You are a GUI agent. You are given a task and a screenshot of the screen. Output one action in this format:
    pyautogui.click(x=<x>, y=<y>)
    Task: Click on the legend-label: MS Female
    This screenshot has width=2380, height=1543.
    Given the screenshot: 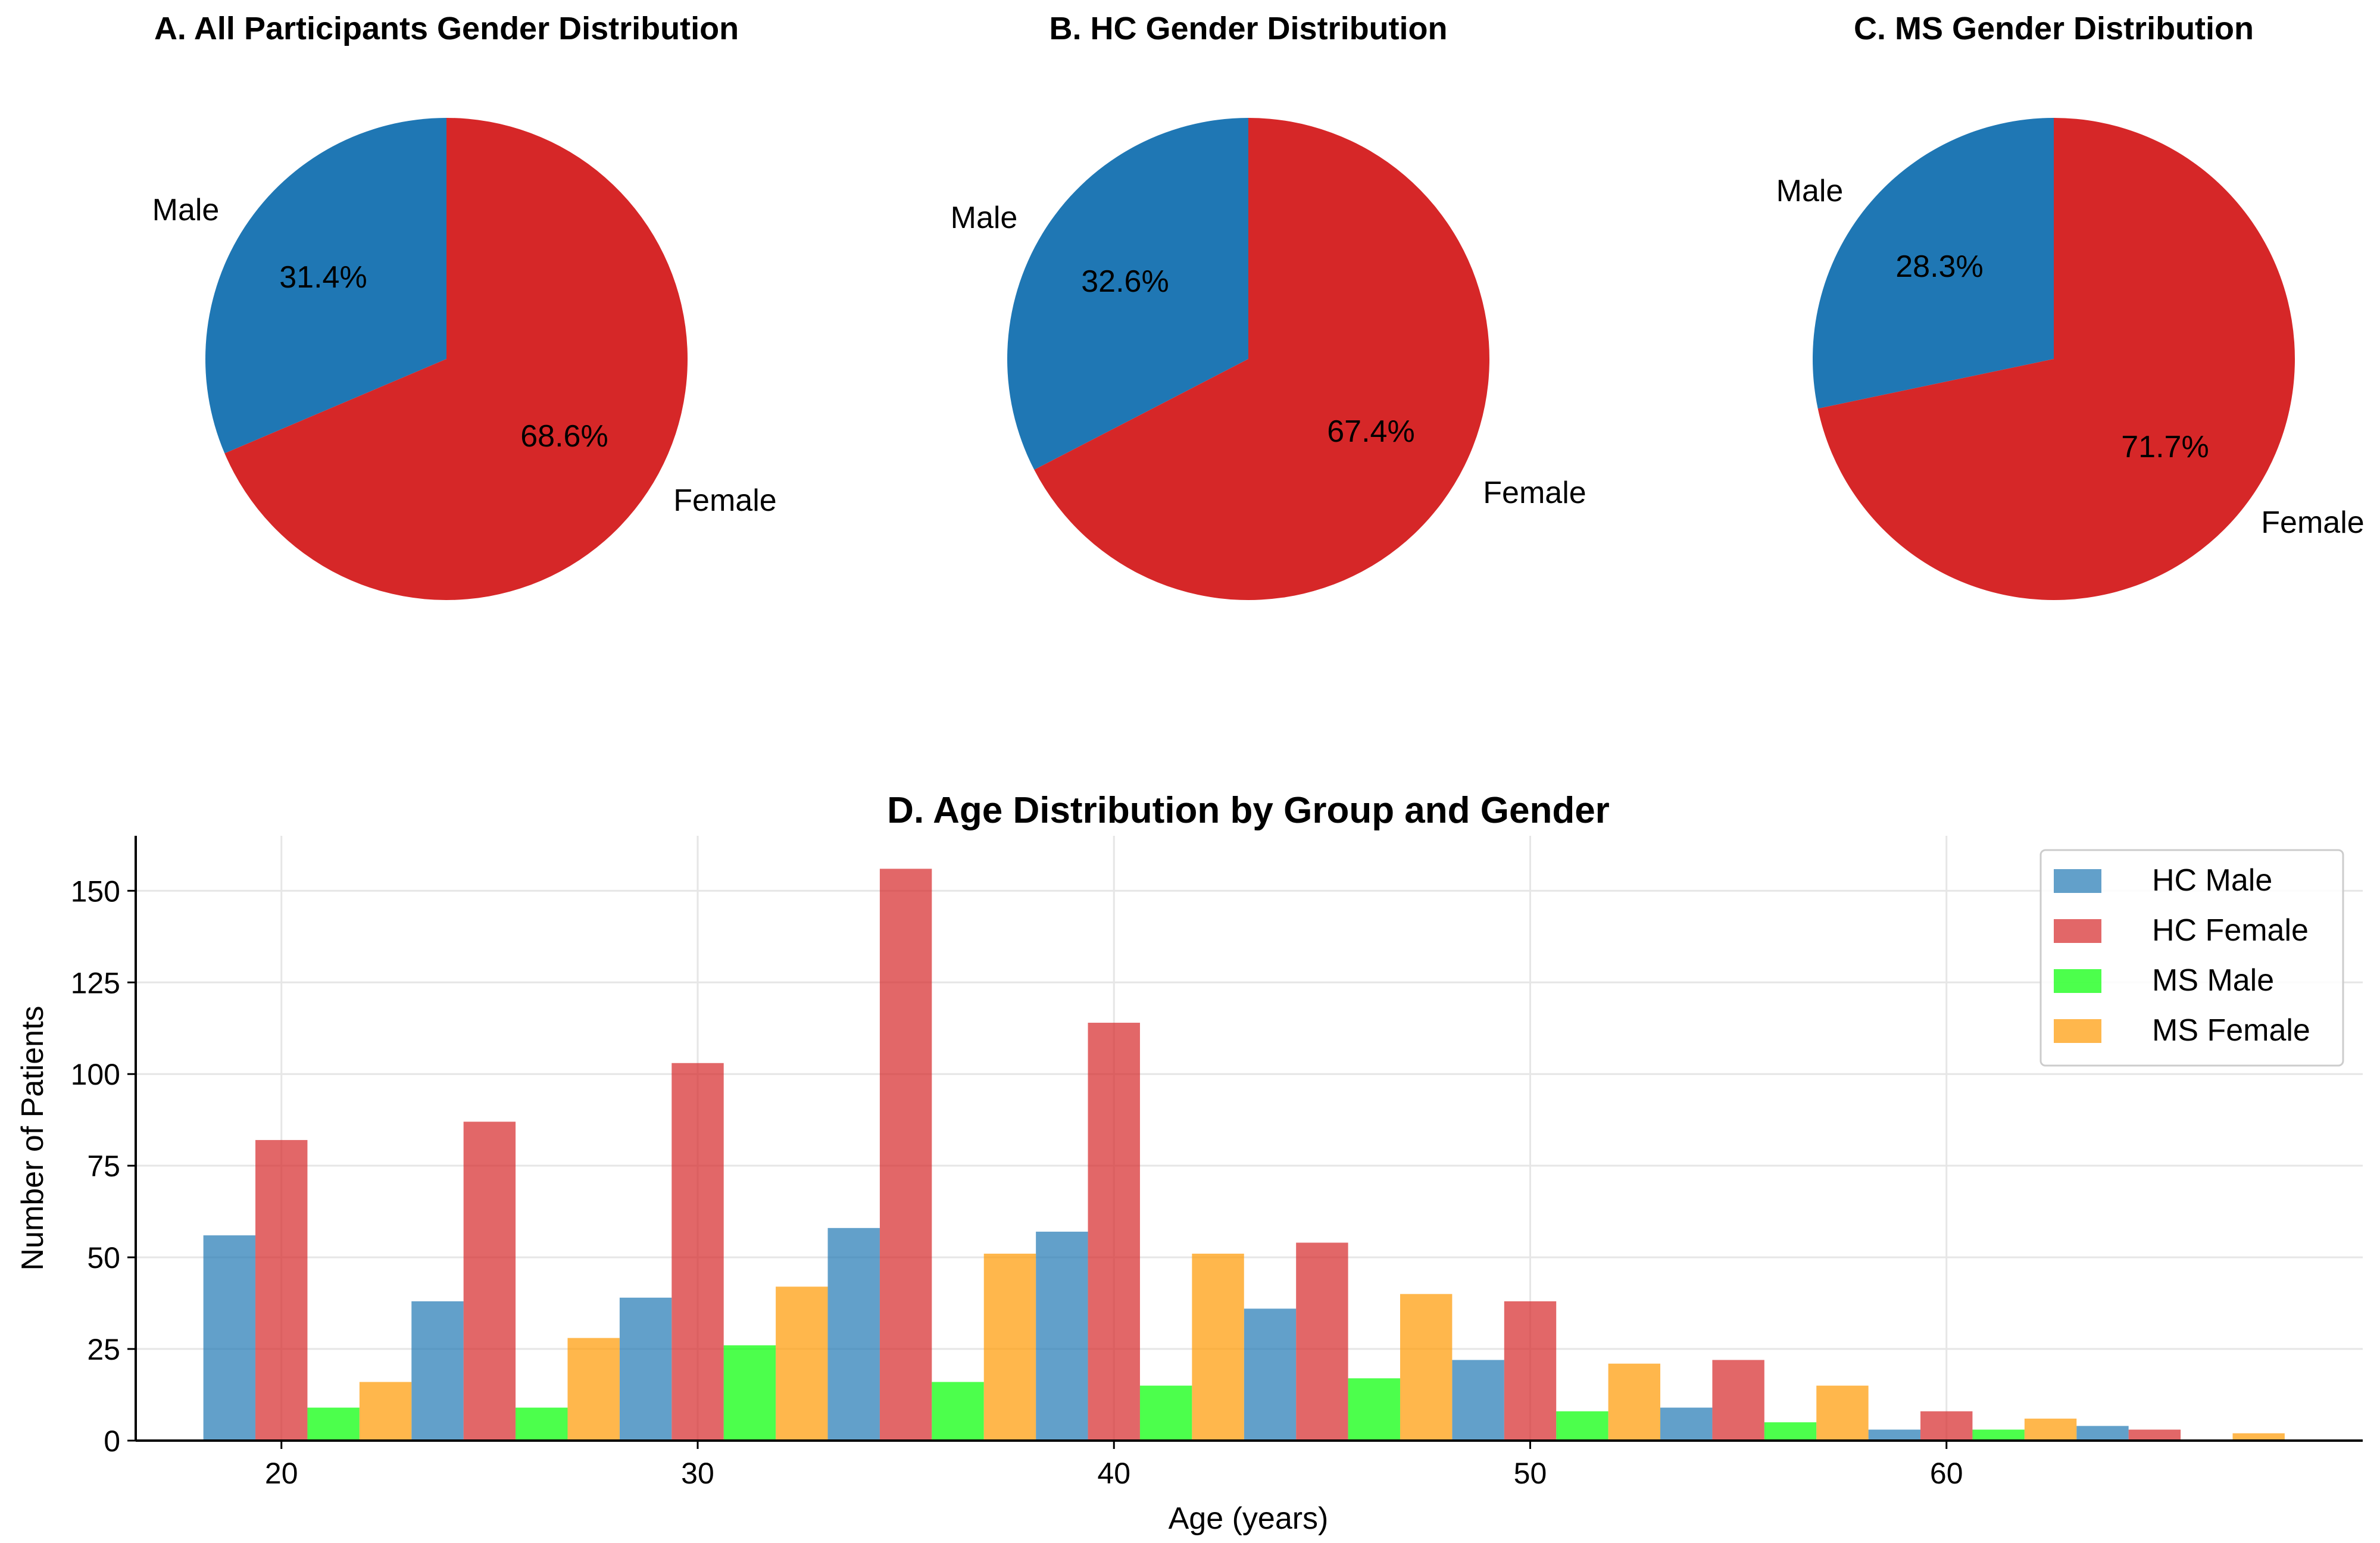 What is the action you would take?
    pyautogui.click(x=2231, y=1030)
    